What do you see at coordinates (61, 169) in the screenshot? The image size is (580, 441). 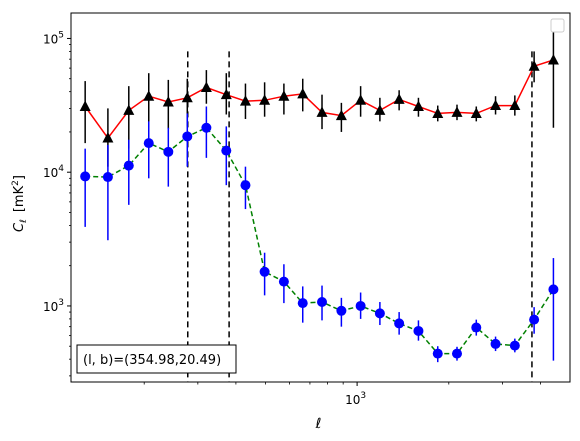 I see `y-tick-label-exp: 4` at bounding box center [61, 169].